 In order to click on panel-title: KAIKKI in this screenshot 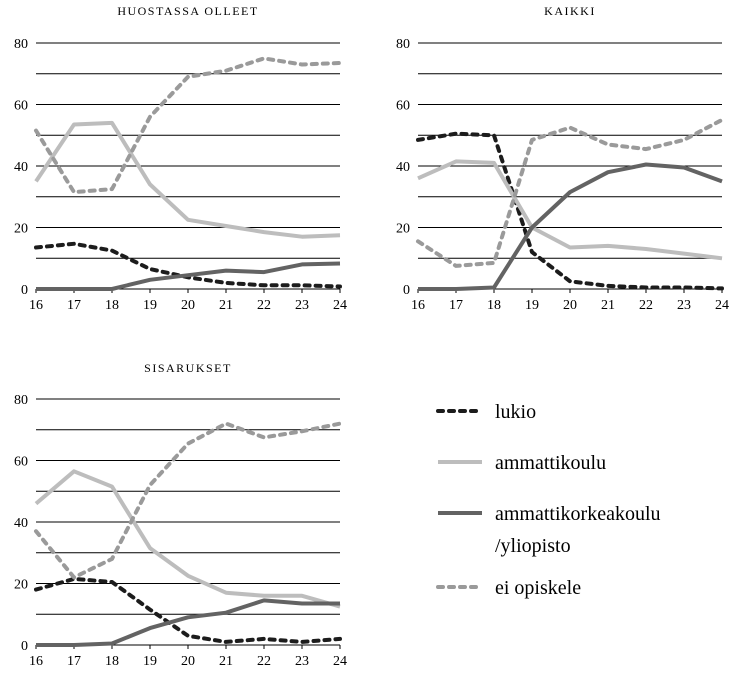, I will do `click(570, 11)`.